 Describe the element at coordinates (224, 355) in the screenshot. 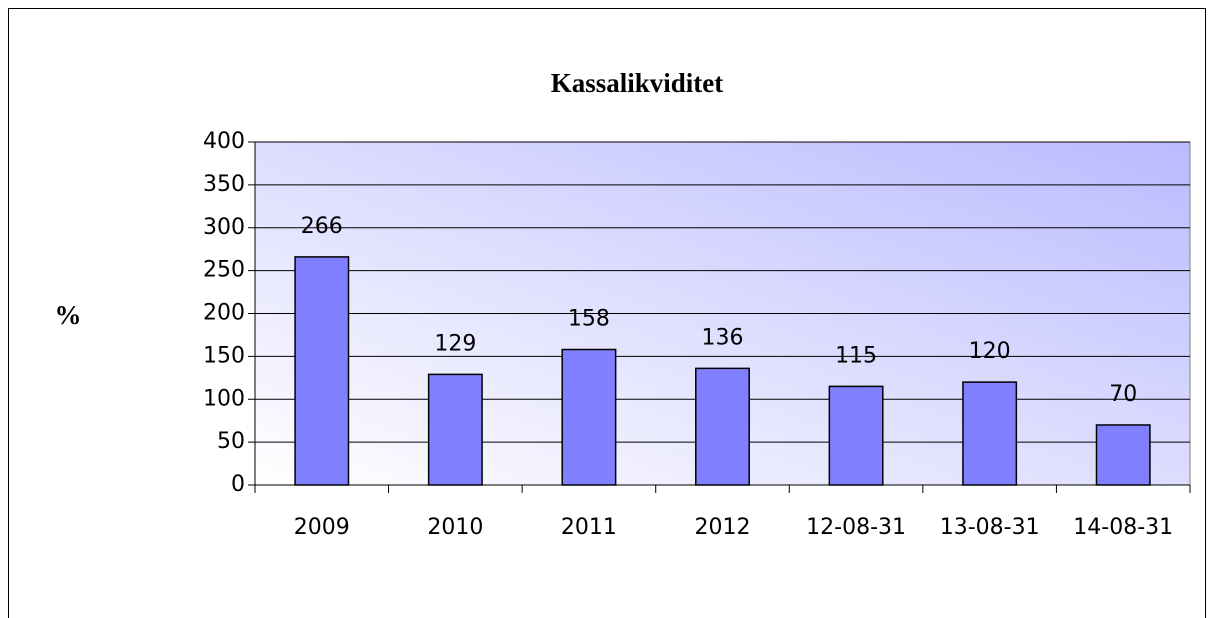

I see `y-tick-label: 150` at that location.